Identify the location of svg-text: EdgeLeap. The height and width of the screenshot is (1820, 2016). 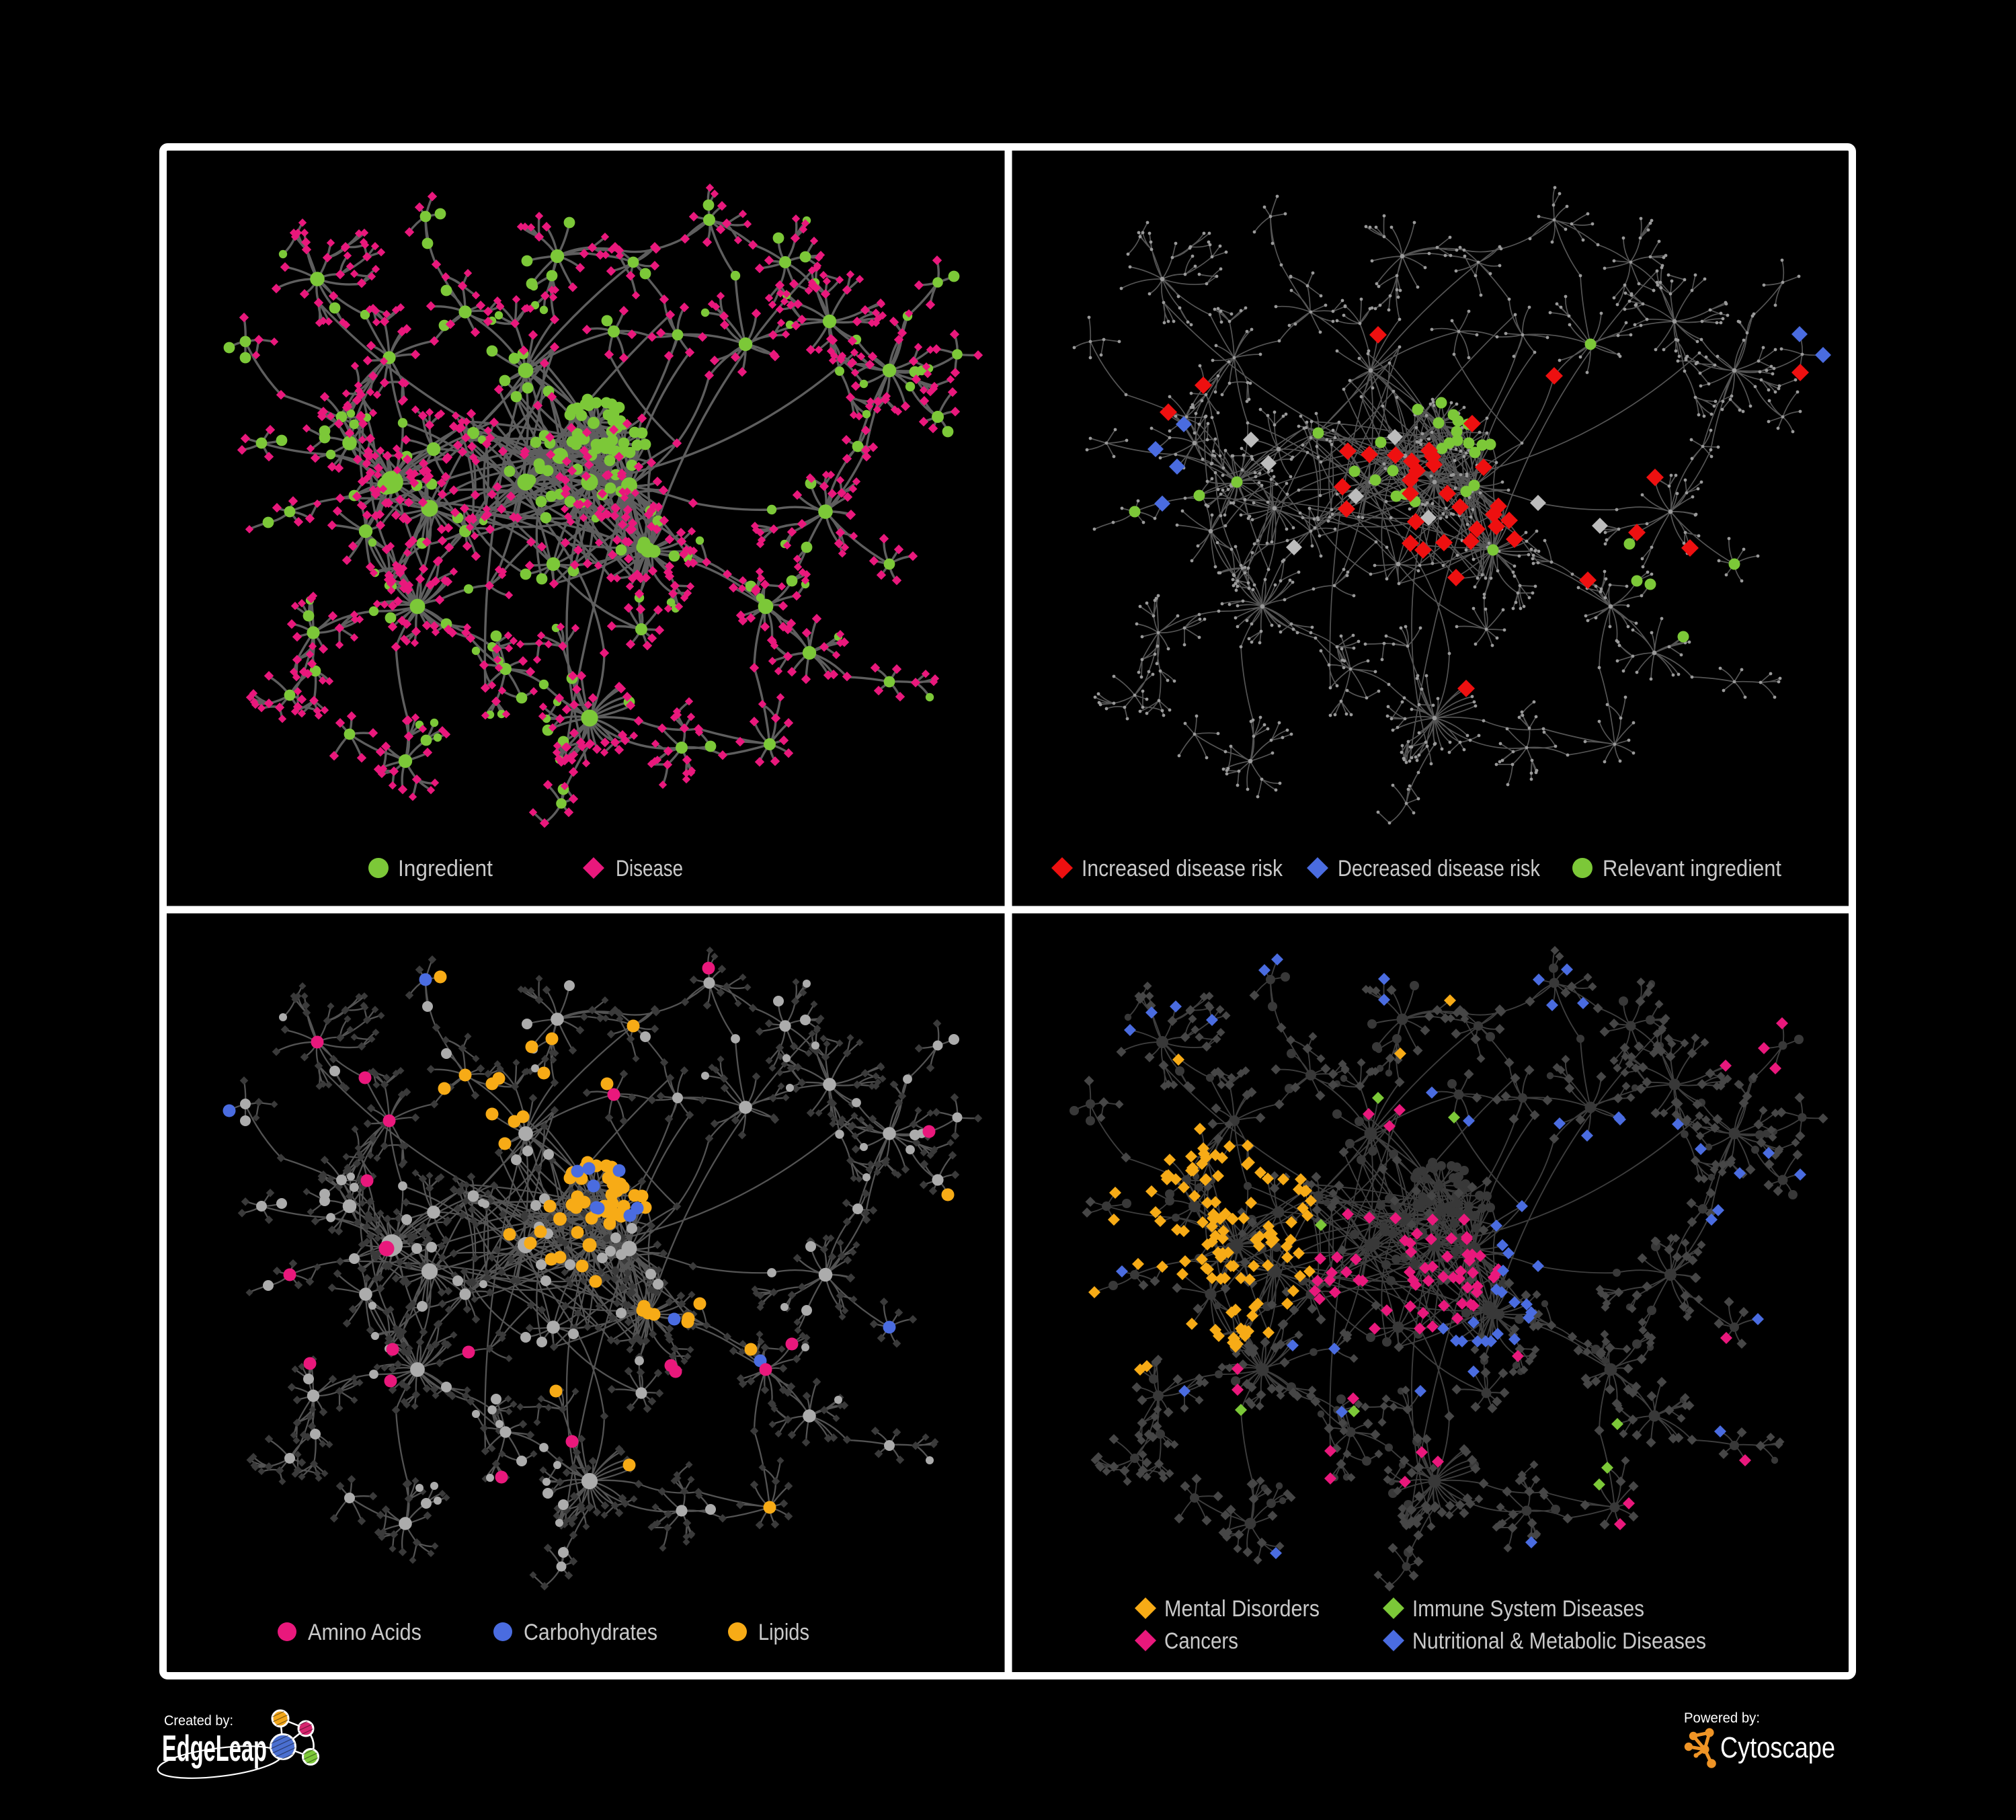
(214, 1748).